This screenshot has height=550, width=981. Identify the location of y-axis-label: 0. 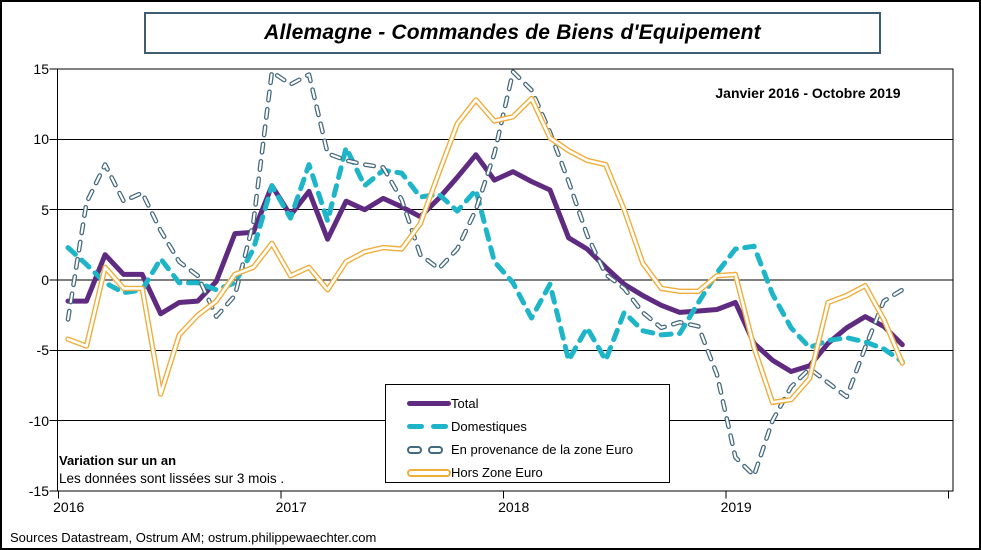
(45, 280).